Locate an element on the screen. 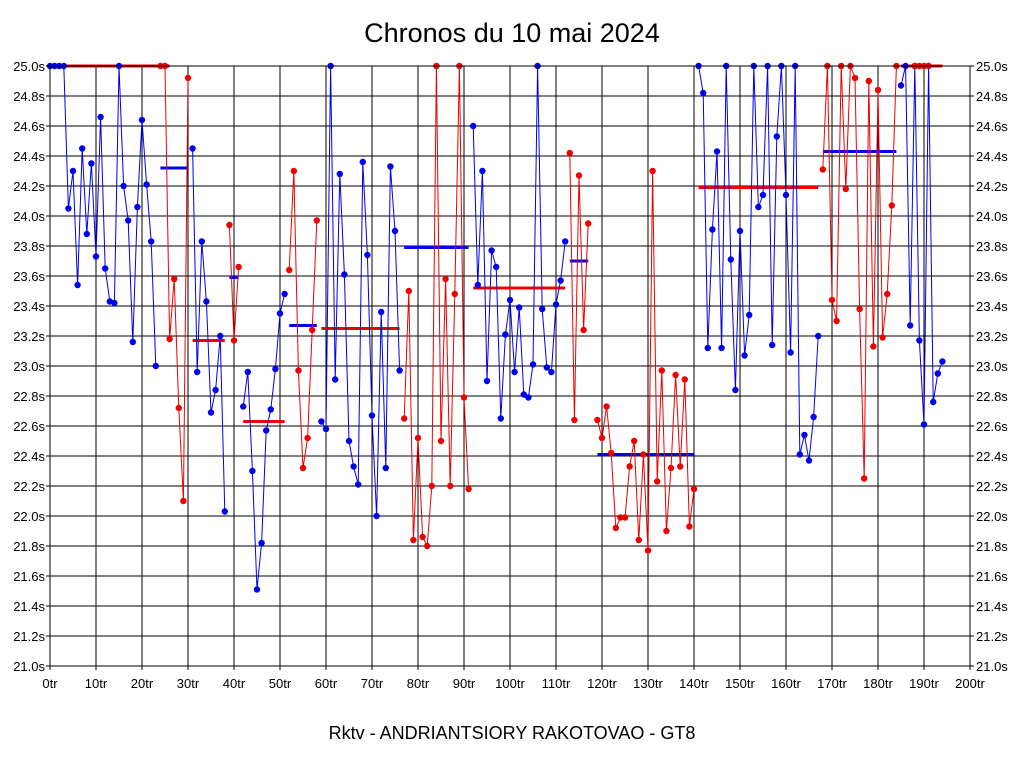 This screenshot has height=773, width=1024. x-tick-label: 170tr is located at coordinates (832, 683).